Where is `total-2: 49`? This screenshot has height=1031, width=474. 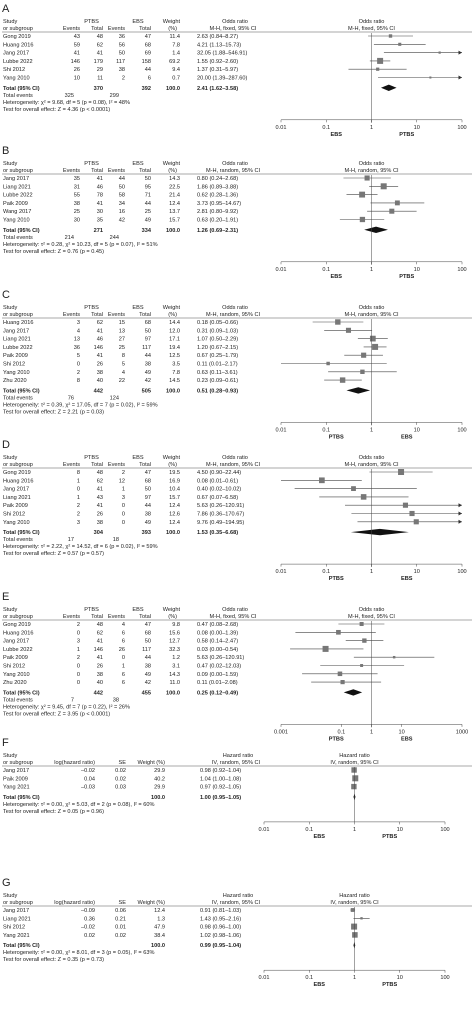 total-2: 49 is located at coordinates (148, 675).